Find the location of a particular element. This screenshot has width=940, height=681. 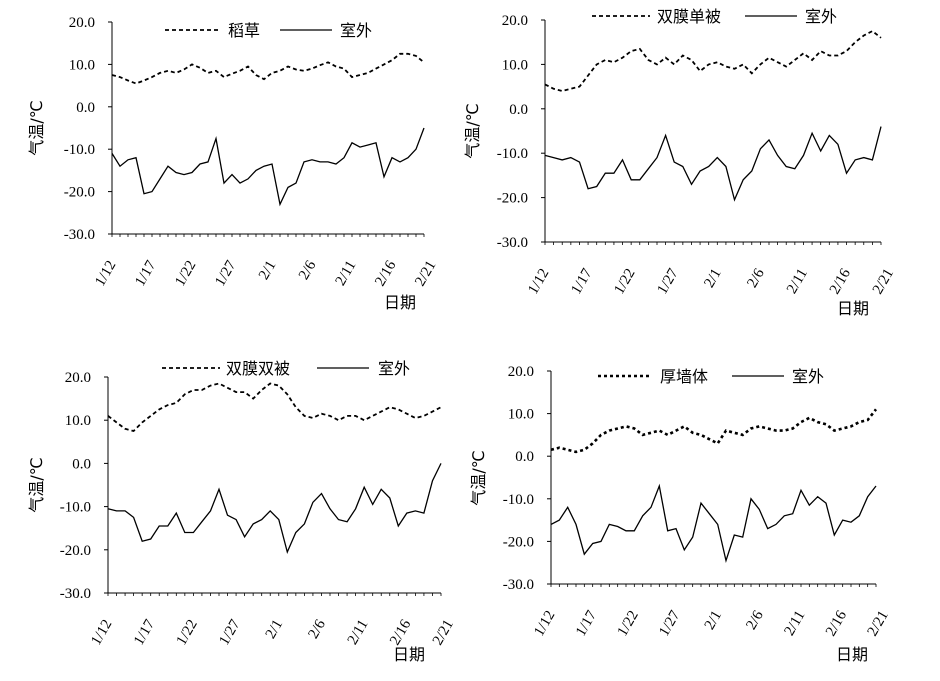

legend-label: 厚墙体 is located at coordinates (684, 376).